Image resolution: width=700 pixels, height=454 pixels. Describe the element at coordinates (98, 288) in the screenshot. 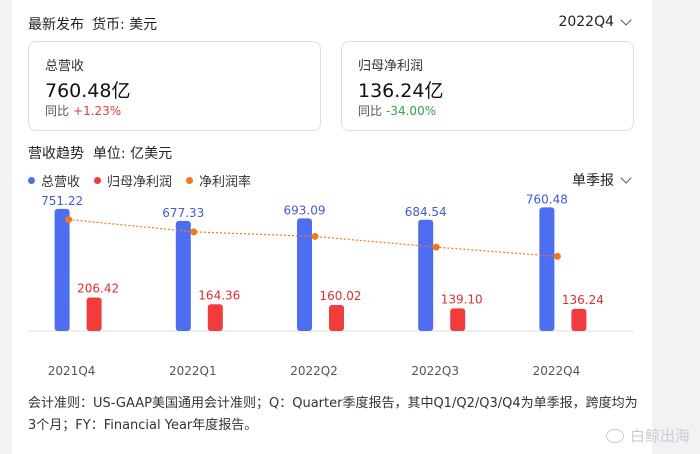

I see `data-label-net-profit: 206.42` at that location.